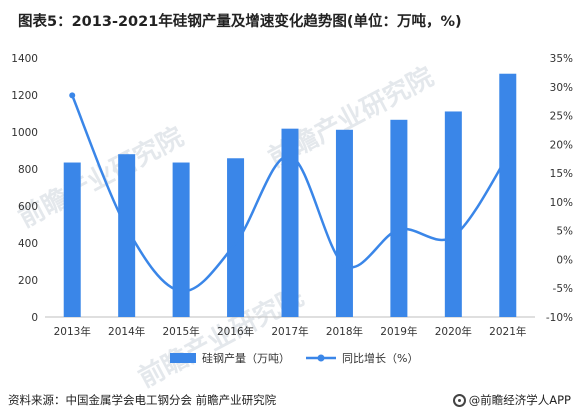 Image resolution: width=579 pixels, height=417 pixels. What do you see at coordinates (28, 281) in the screenshot?
I see `left-axis-tick-label: 200` at bounding box center [28, 281].